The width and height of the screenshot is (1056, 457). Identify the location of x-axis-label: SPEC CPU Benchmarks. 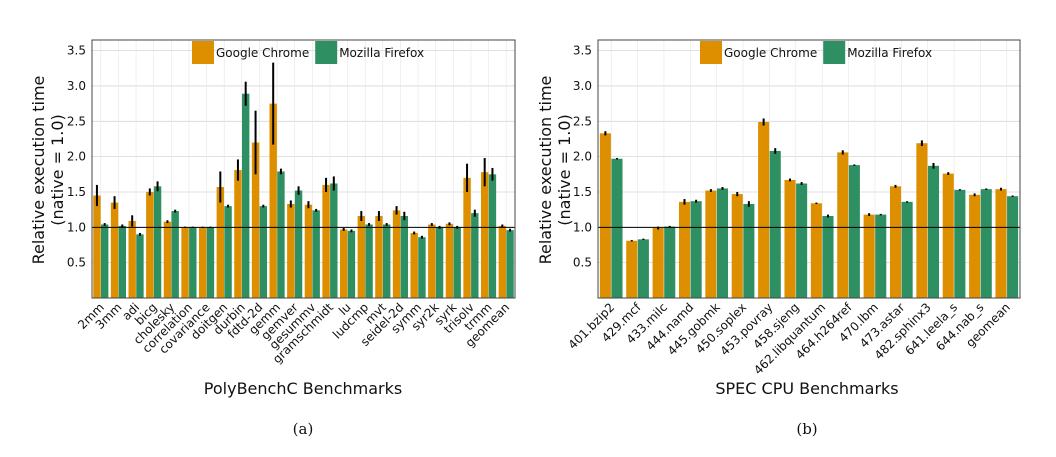
(806, 388).